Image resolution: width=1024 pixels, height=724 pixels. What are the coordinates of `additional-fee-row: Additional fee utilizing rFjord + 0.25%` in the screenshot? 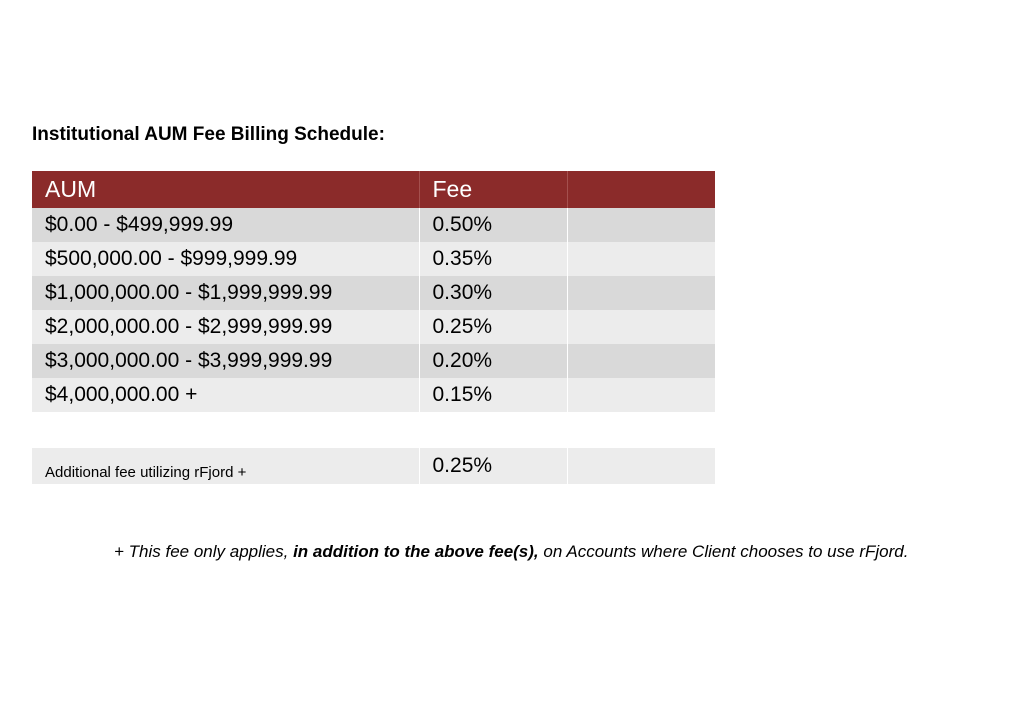 It's located at (373, 466).